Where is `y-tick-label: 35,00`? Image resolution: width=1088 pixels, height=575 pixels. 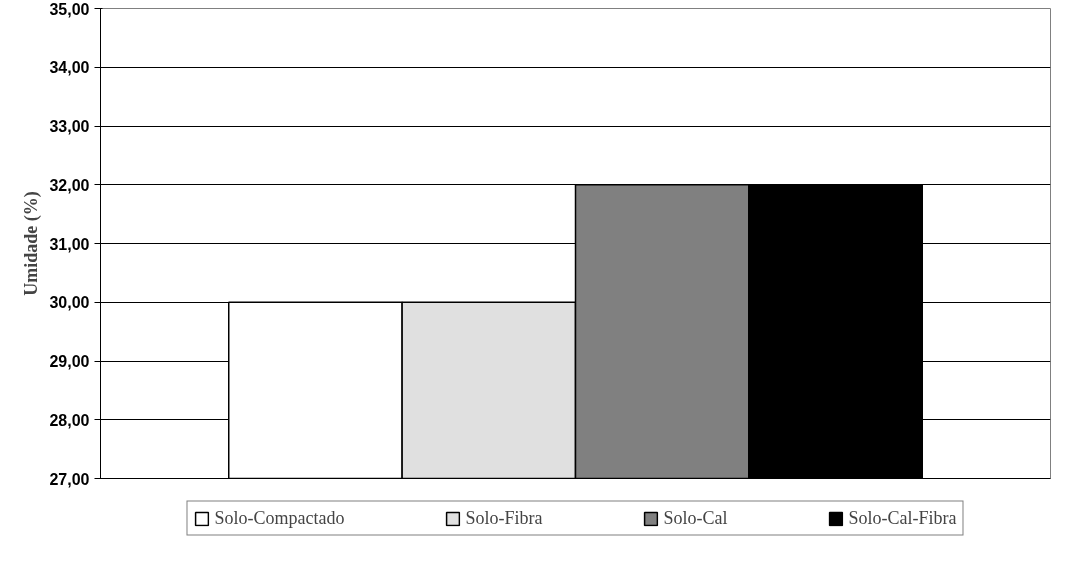
y-tick-label: 35,00 is located at coordinates (69, 9).